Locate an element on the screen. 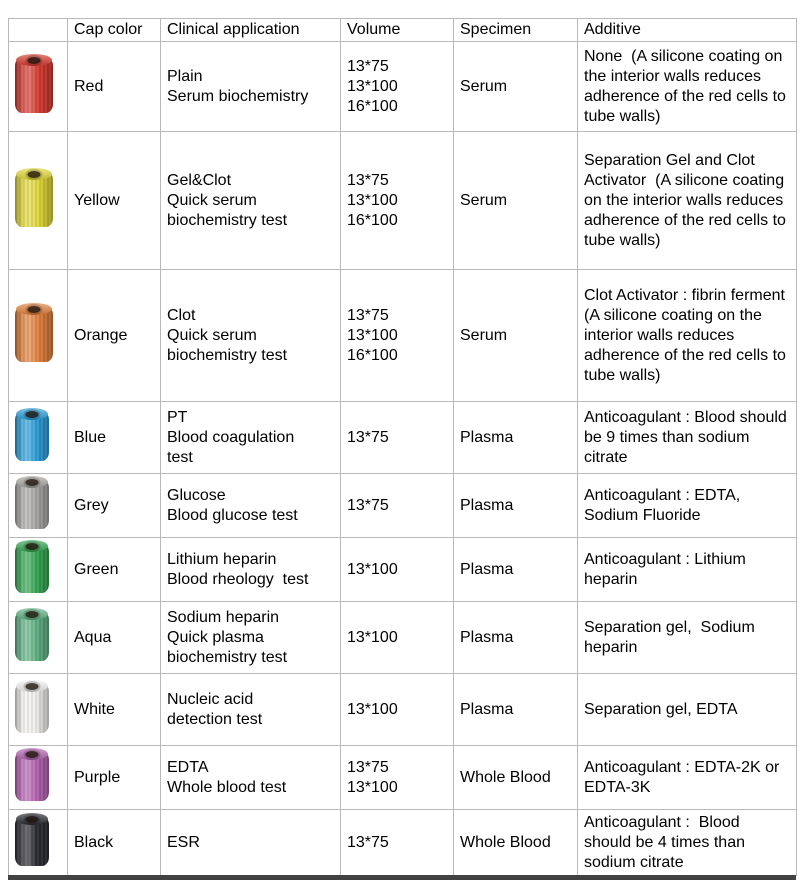 This screenshot has width=800, height=880. blue-tube-cap-icon is located at coordinates (32, 434).